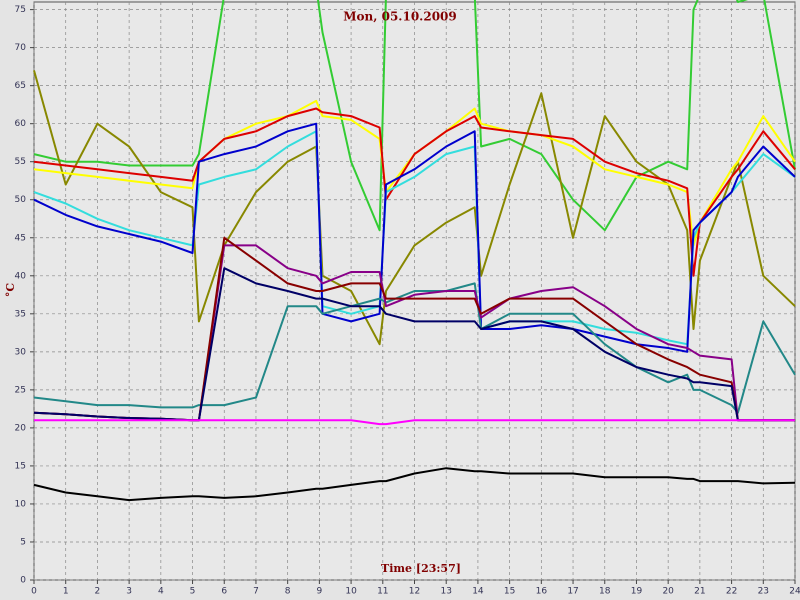 The image size is (800, 600). I want to click on x-tick-label: 4, so click(161, 592).